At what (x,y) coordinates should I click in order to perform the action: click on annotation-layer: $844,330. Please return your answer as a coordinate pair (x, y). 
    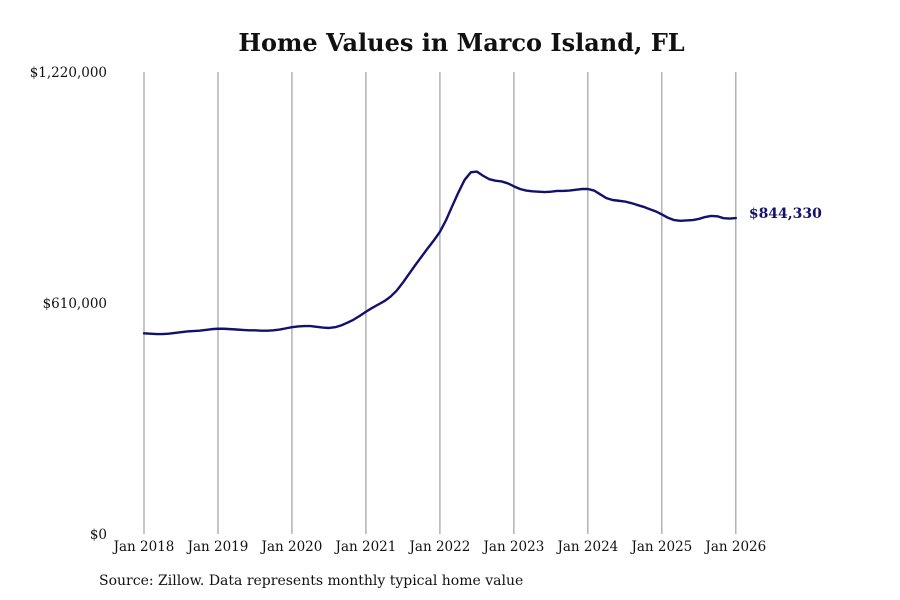
    Looking at the image, I should click on (785, 214).